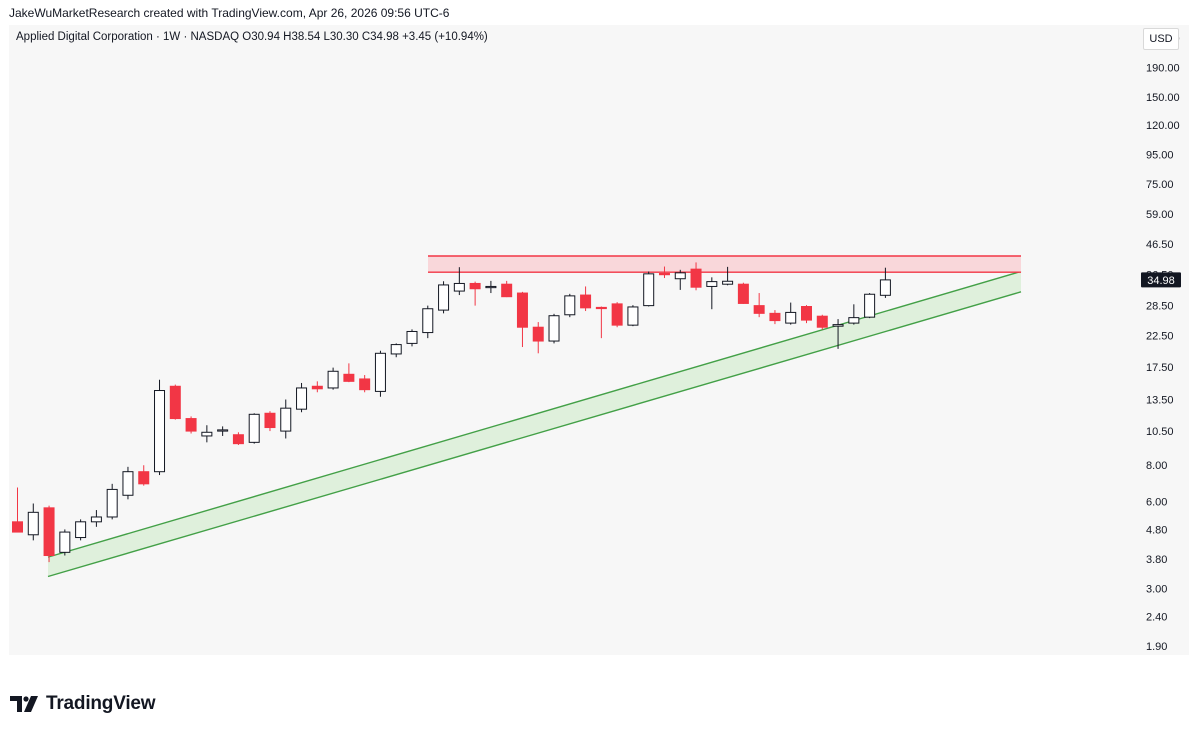  I want to click on resistance-zone-fill, so click(724, 264).